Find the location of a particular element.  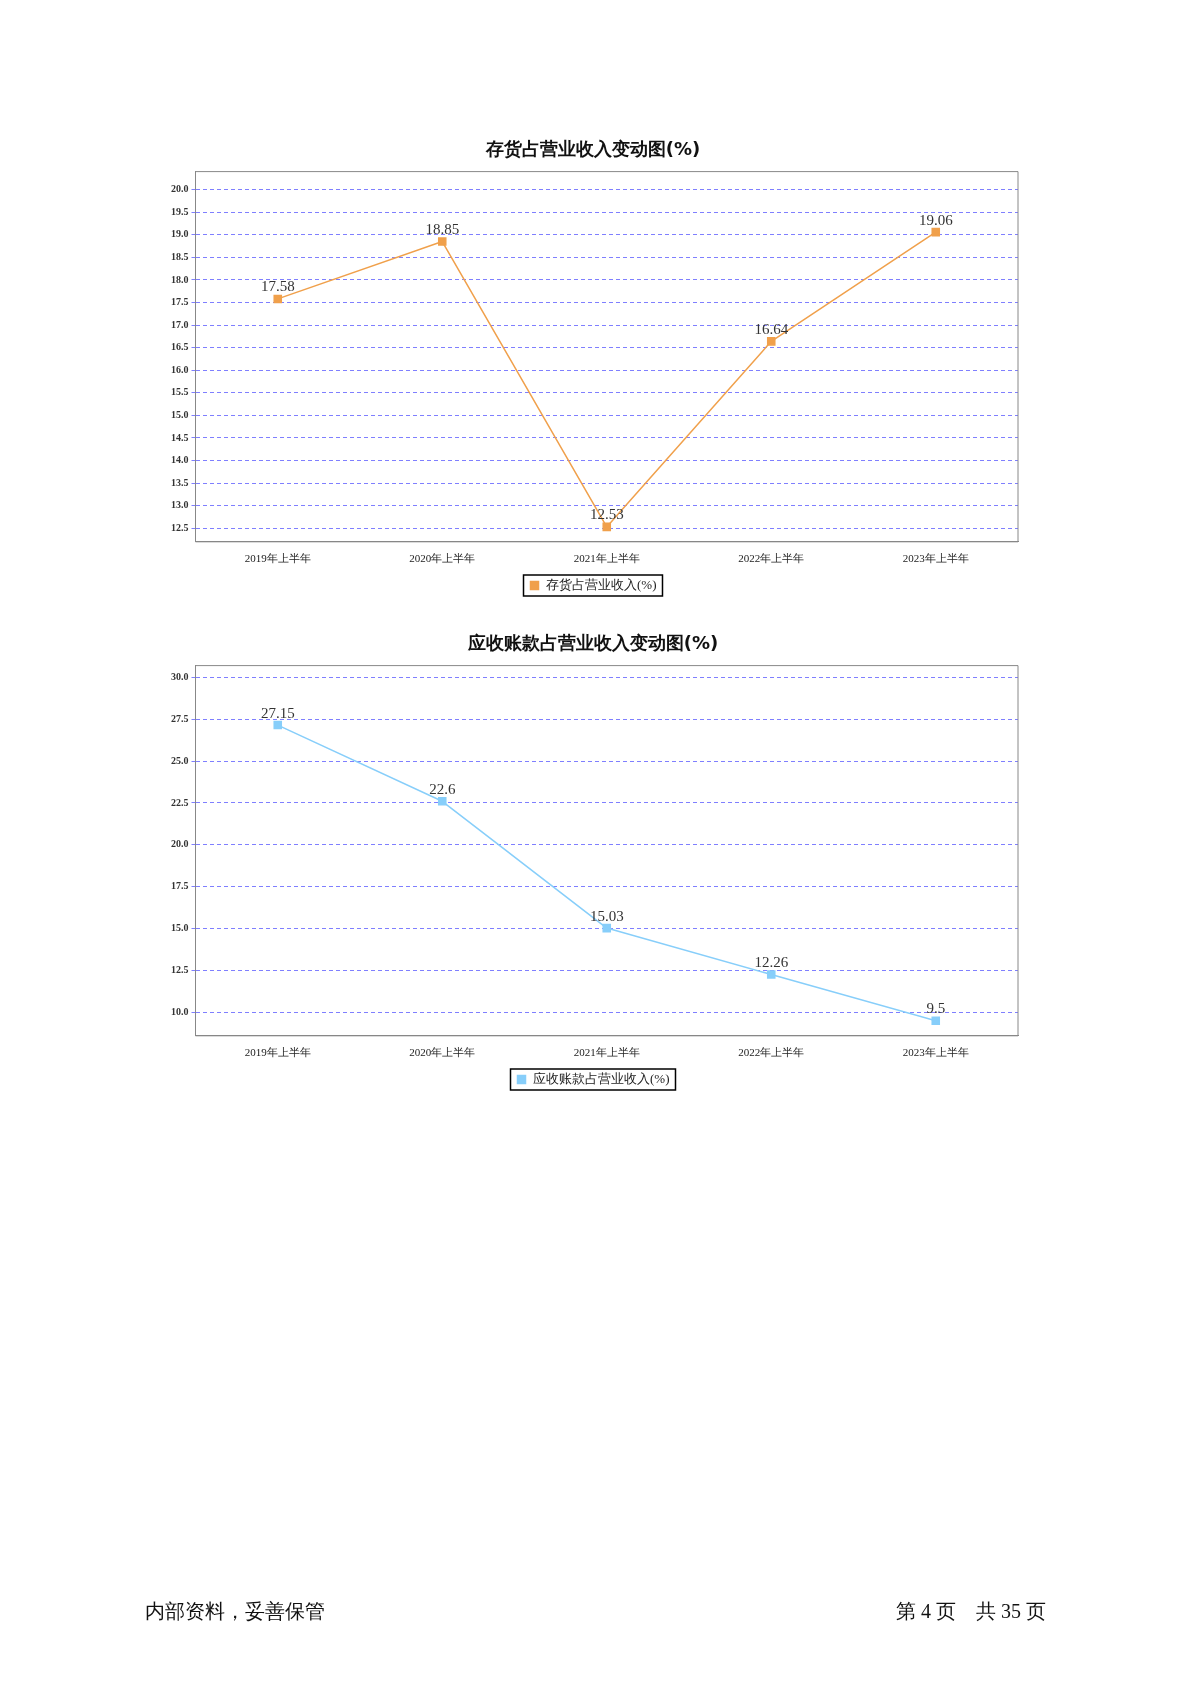

data-label: 22.6 is located at coordinates (442, 788).